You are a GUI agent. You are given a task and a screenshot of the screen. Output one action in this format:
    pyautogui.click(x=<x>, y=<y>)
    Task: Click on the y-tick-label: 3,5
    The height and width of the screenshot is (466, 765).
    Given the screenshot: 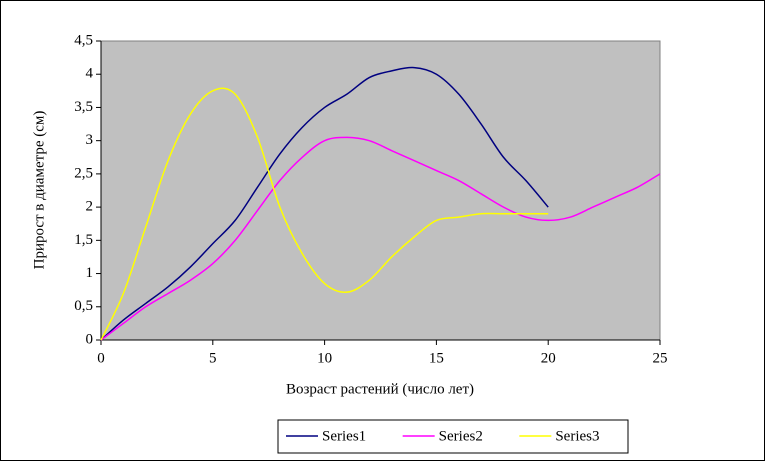 What is the action you would take?
    pyautogui.click(x=83, y=107)
    